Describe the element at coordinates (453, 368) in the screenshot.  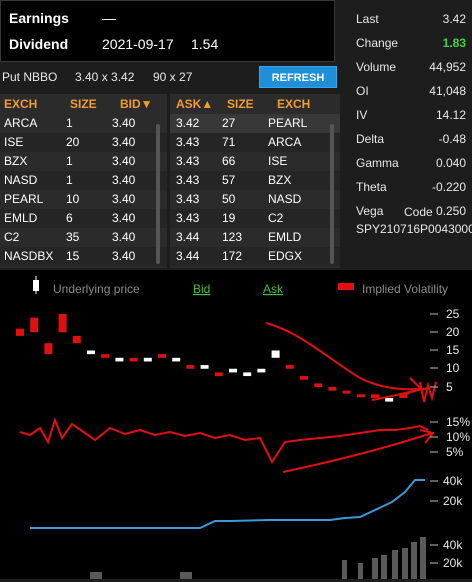
I see `price-tick-10: 10` at that location.